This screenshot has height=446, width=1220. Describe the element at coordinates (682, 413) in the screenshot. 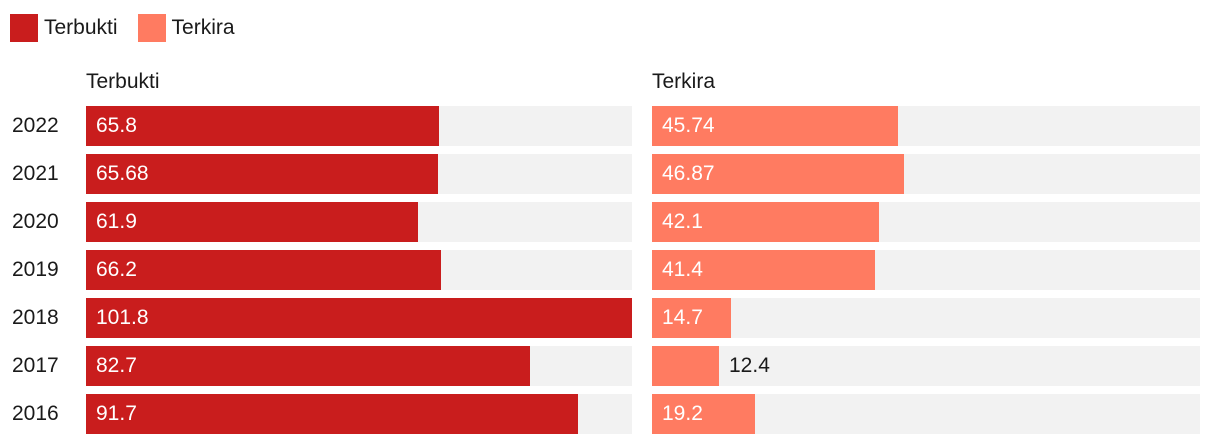

I see `value-label: 19.2` at that location.